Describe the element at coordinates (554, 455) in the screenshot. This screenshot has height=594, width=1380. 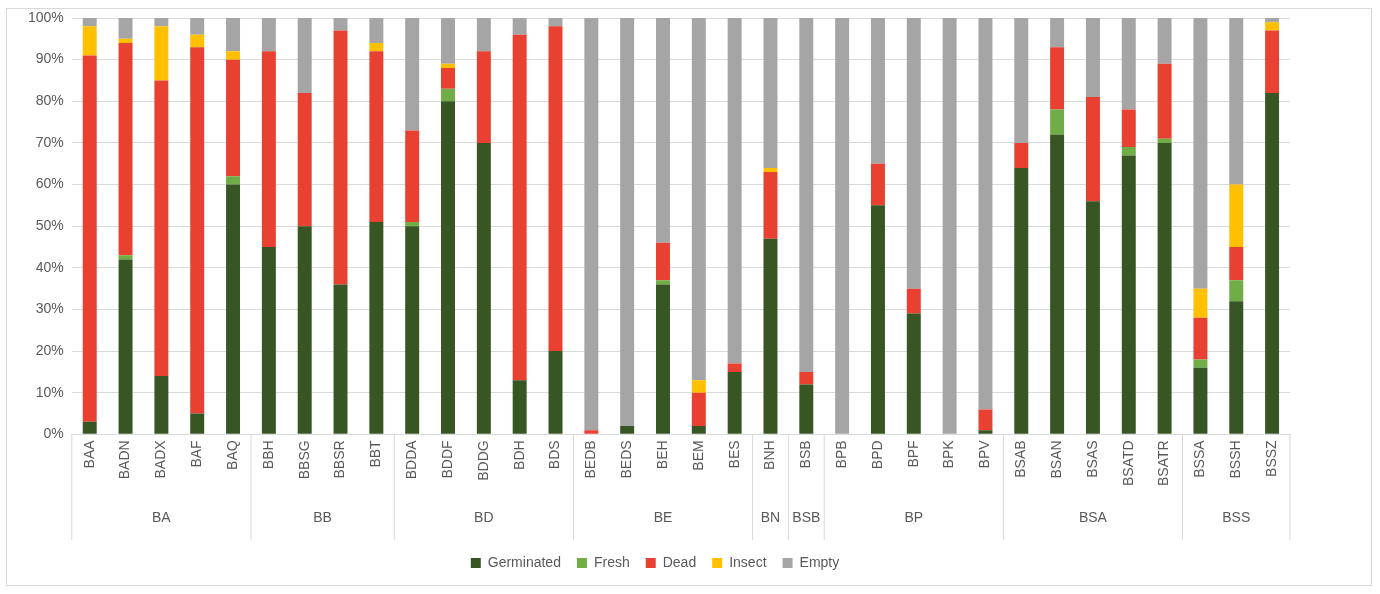
I see `x-tick-label: BDS` at that location.